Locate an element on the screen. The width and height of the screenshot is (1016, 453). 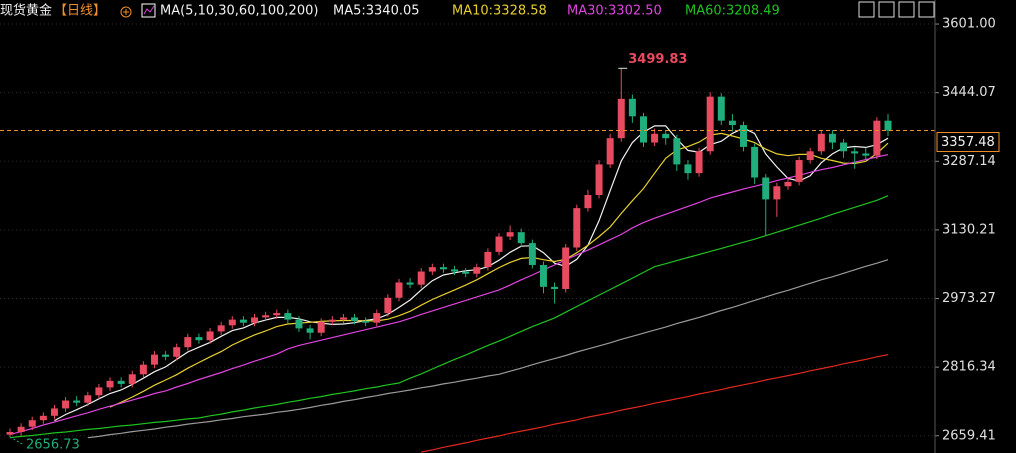
legend-entry: MA5:3340.05 is located at coordinates (376, 11).